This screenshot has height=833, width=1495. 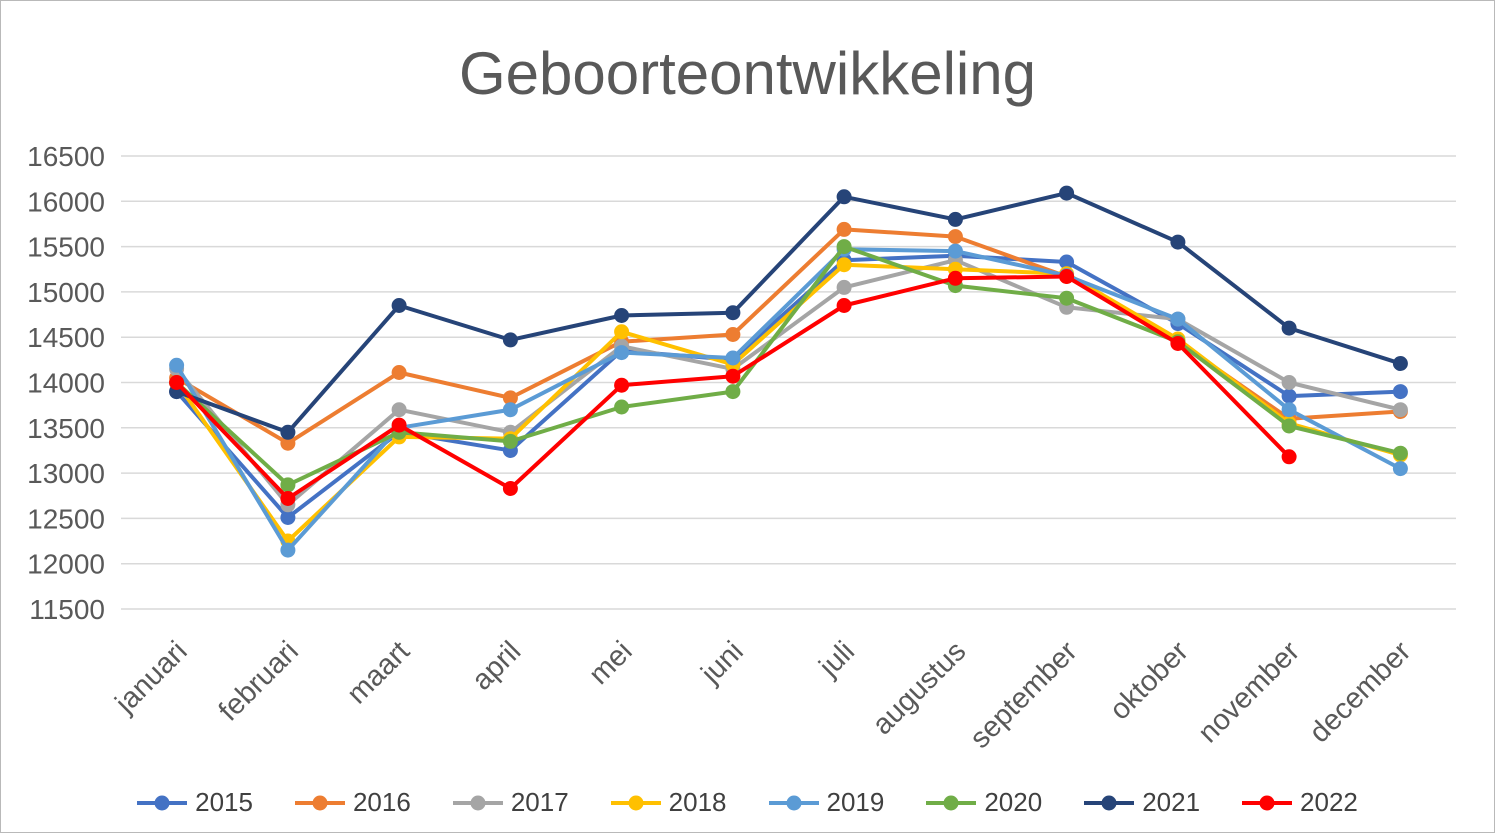 I want to click on legend-label: 2019, so click(x=855, y=802).